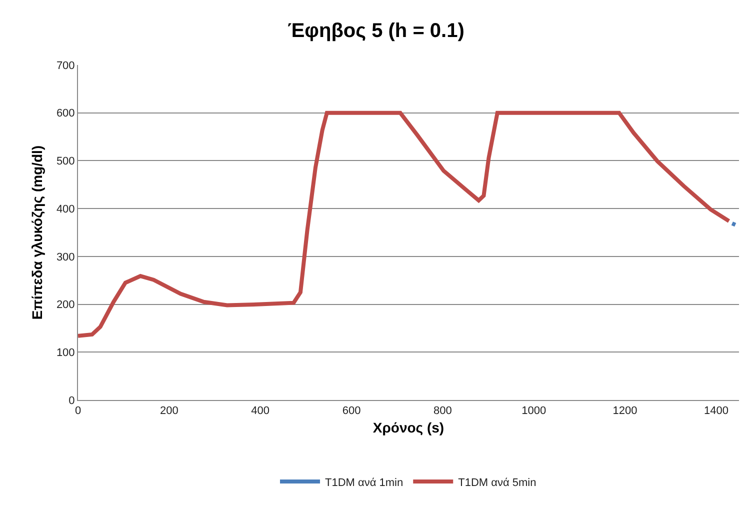 This screenshot has height=508, width=752. What do you see at coordinates (716, 411) in the screenshot?
I see `x-tick-label: 1400` at bounding box center [716, 411].